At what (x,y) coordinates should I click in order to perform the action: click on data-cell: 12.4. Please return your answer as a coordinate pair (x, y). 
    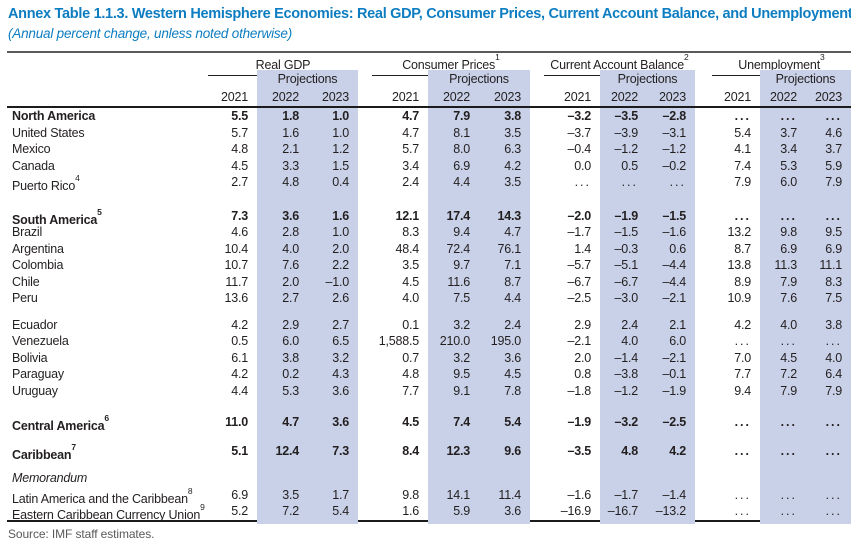
    Looking at the image, I should click on (282, 453).